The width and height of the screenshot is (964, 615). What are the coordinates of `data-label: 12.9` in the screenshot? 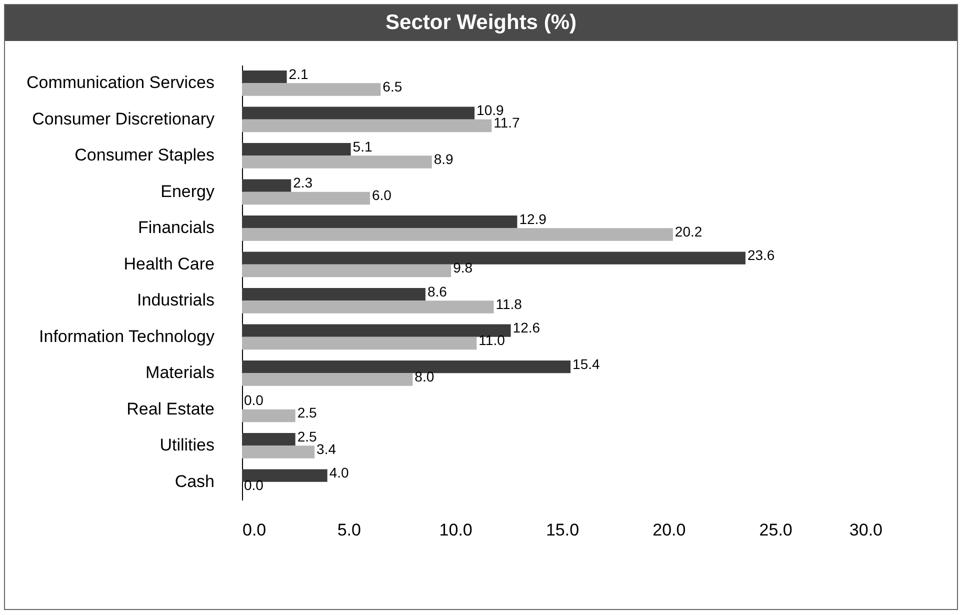 It's located at (533, 218).